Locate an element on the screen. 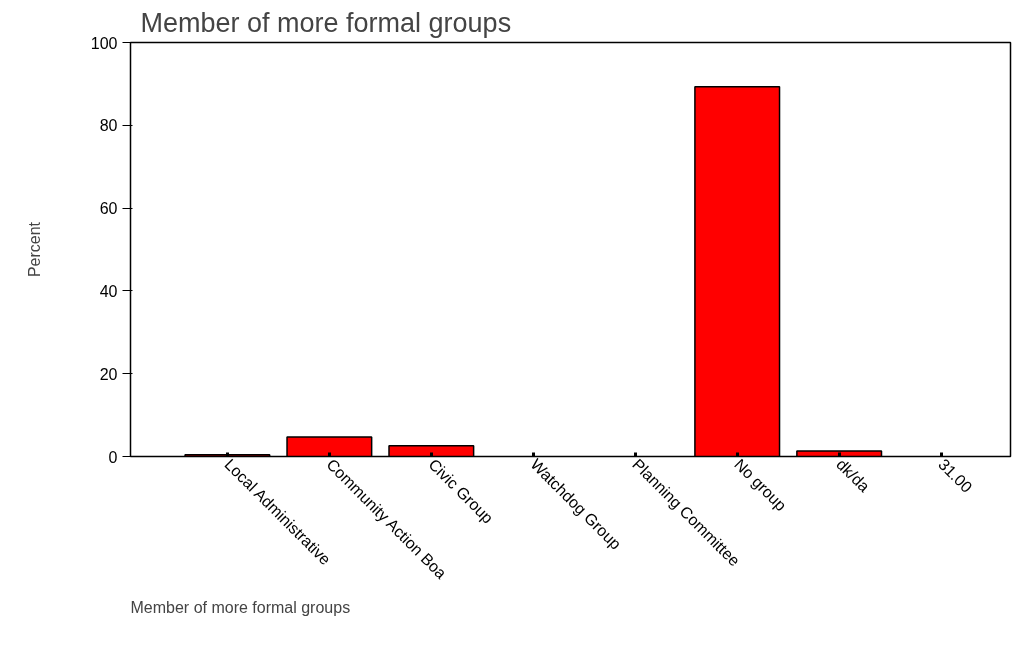 This screenshot has height=656, width=1013. y-tick-label: 20 is located at coordinates (108, 374).